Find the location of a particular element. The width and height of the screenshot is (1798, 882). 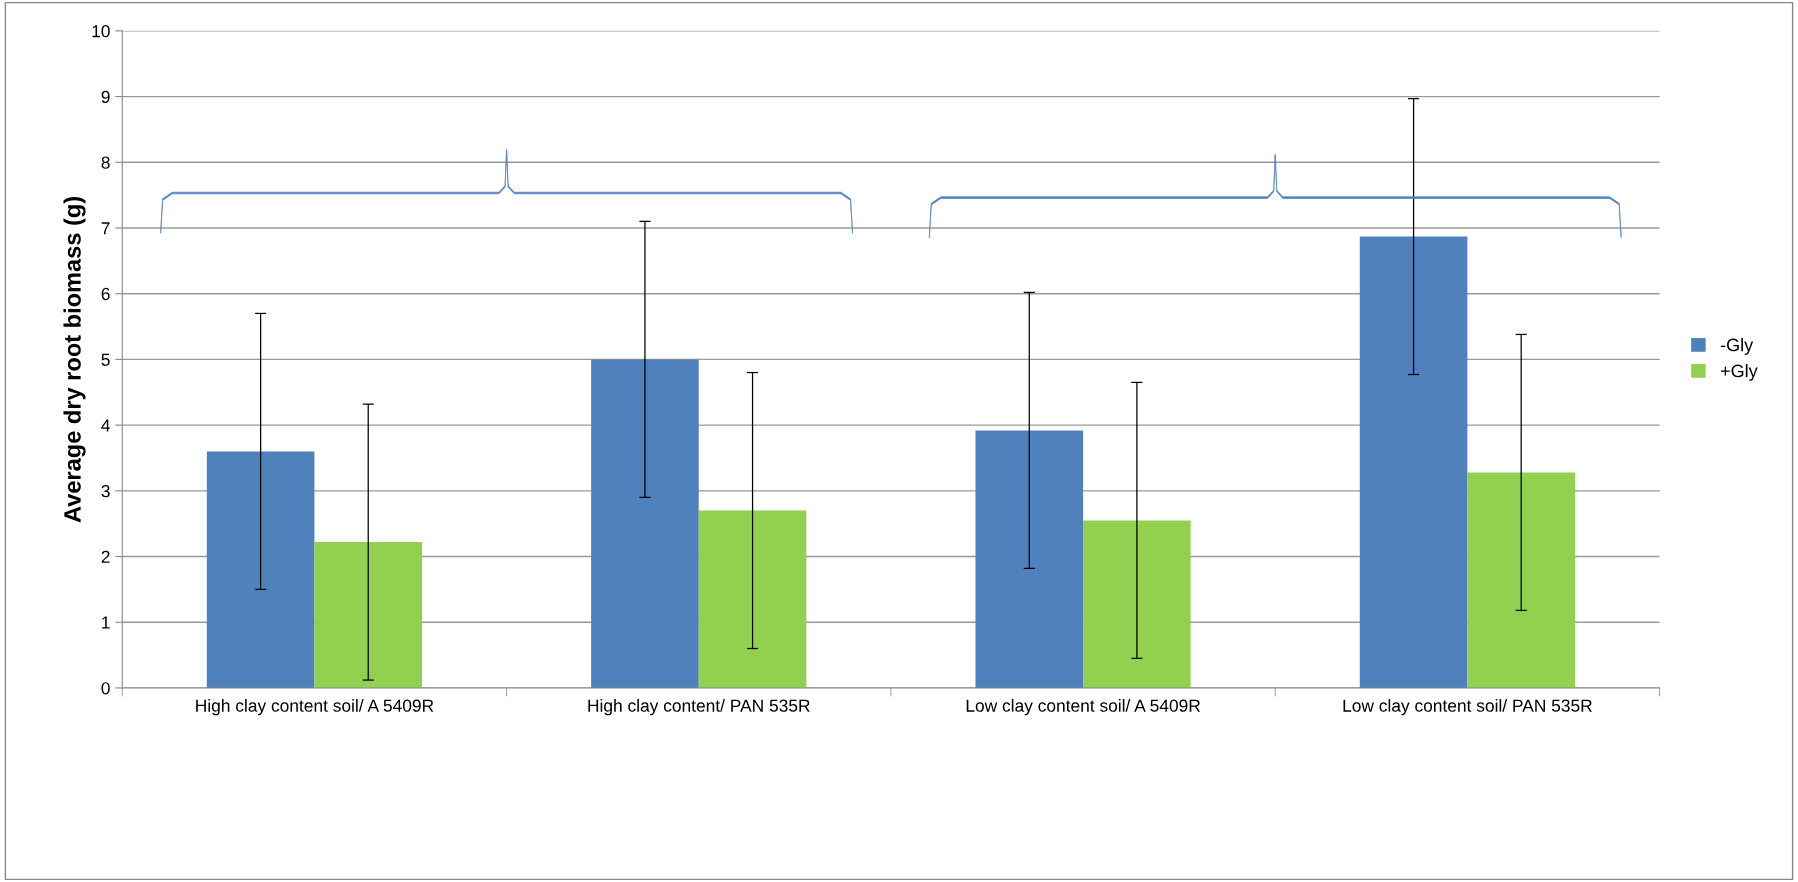

y-tick-label: 7 is located at coordinates (105, 228).